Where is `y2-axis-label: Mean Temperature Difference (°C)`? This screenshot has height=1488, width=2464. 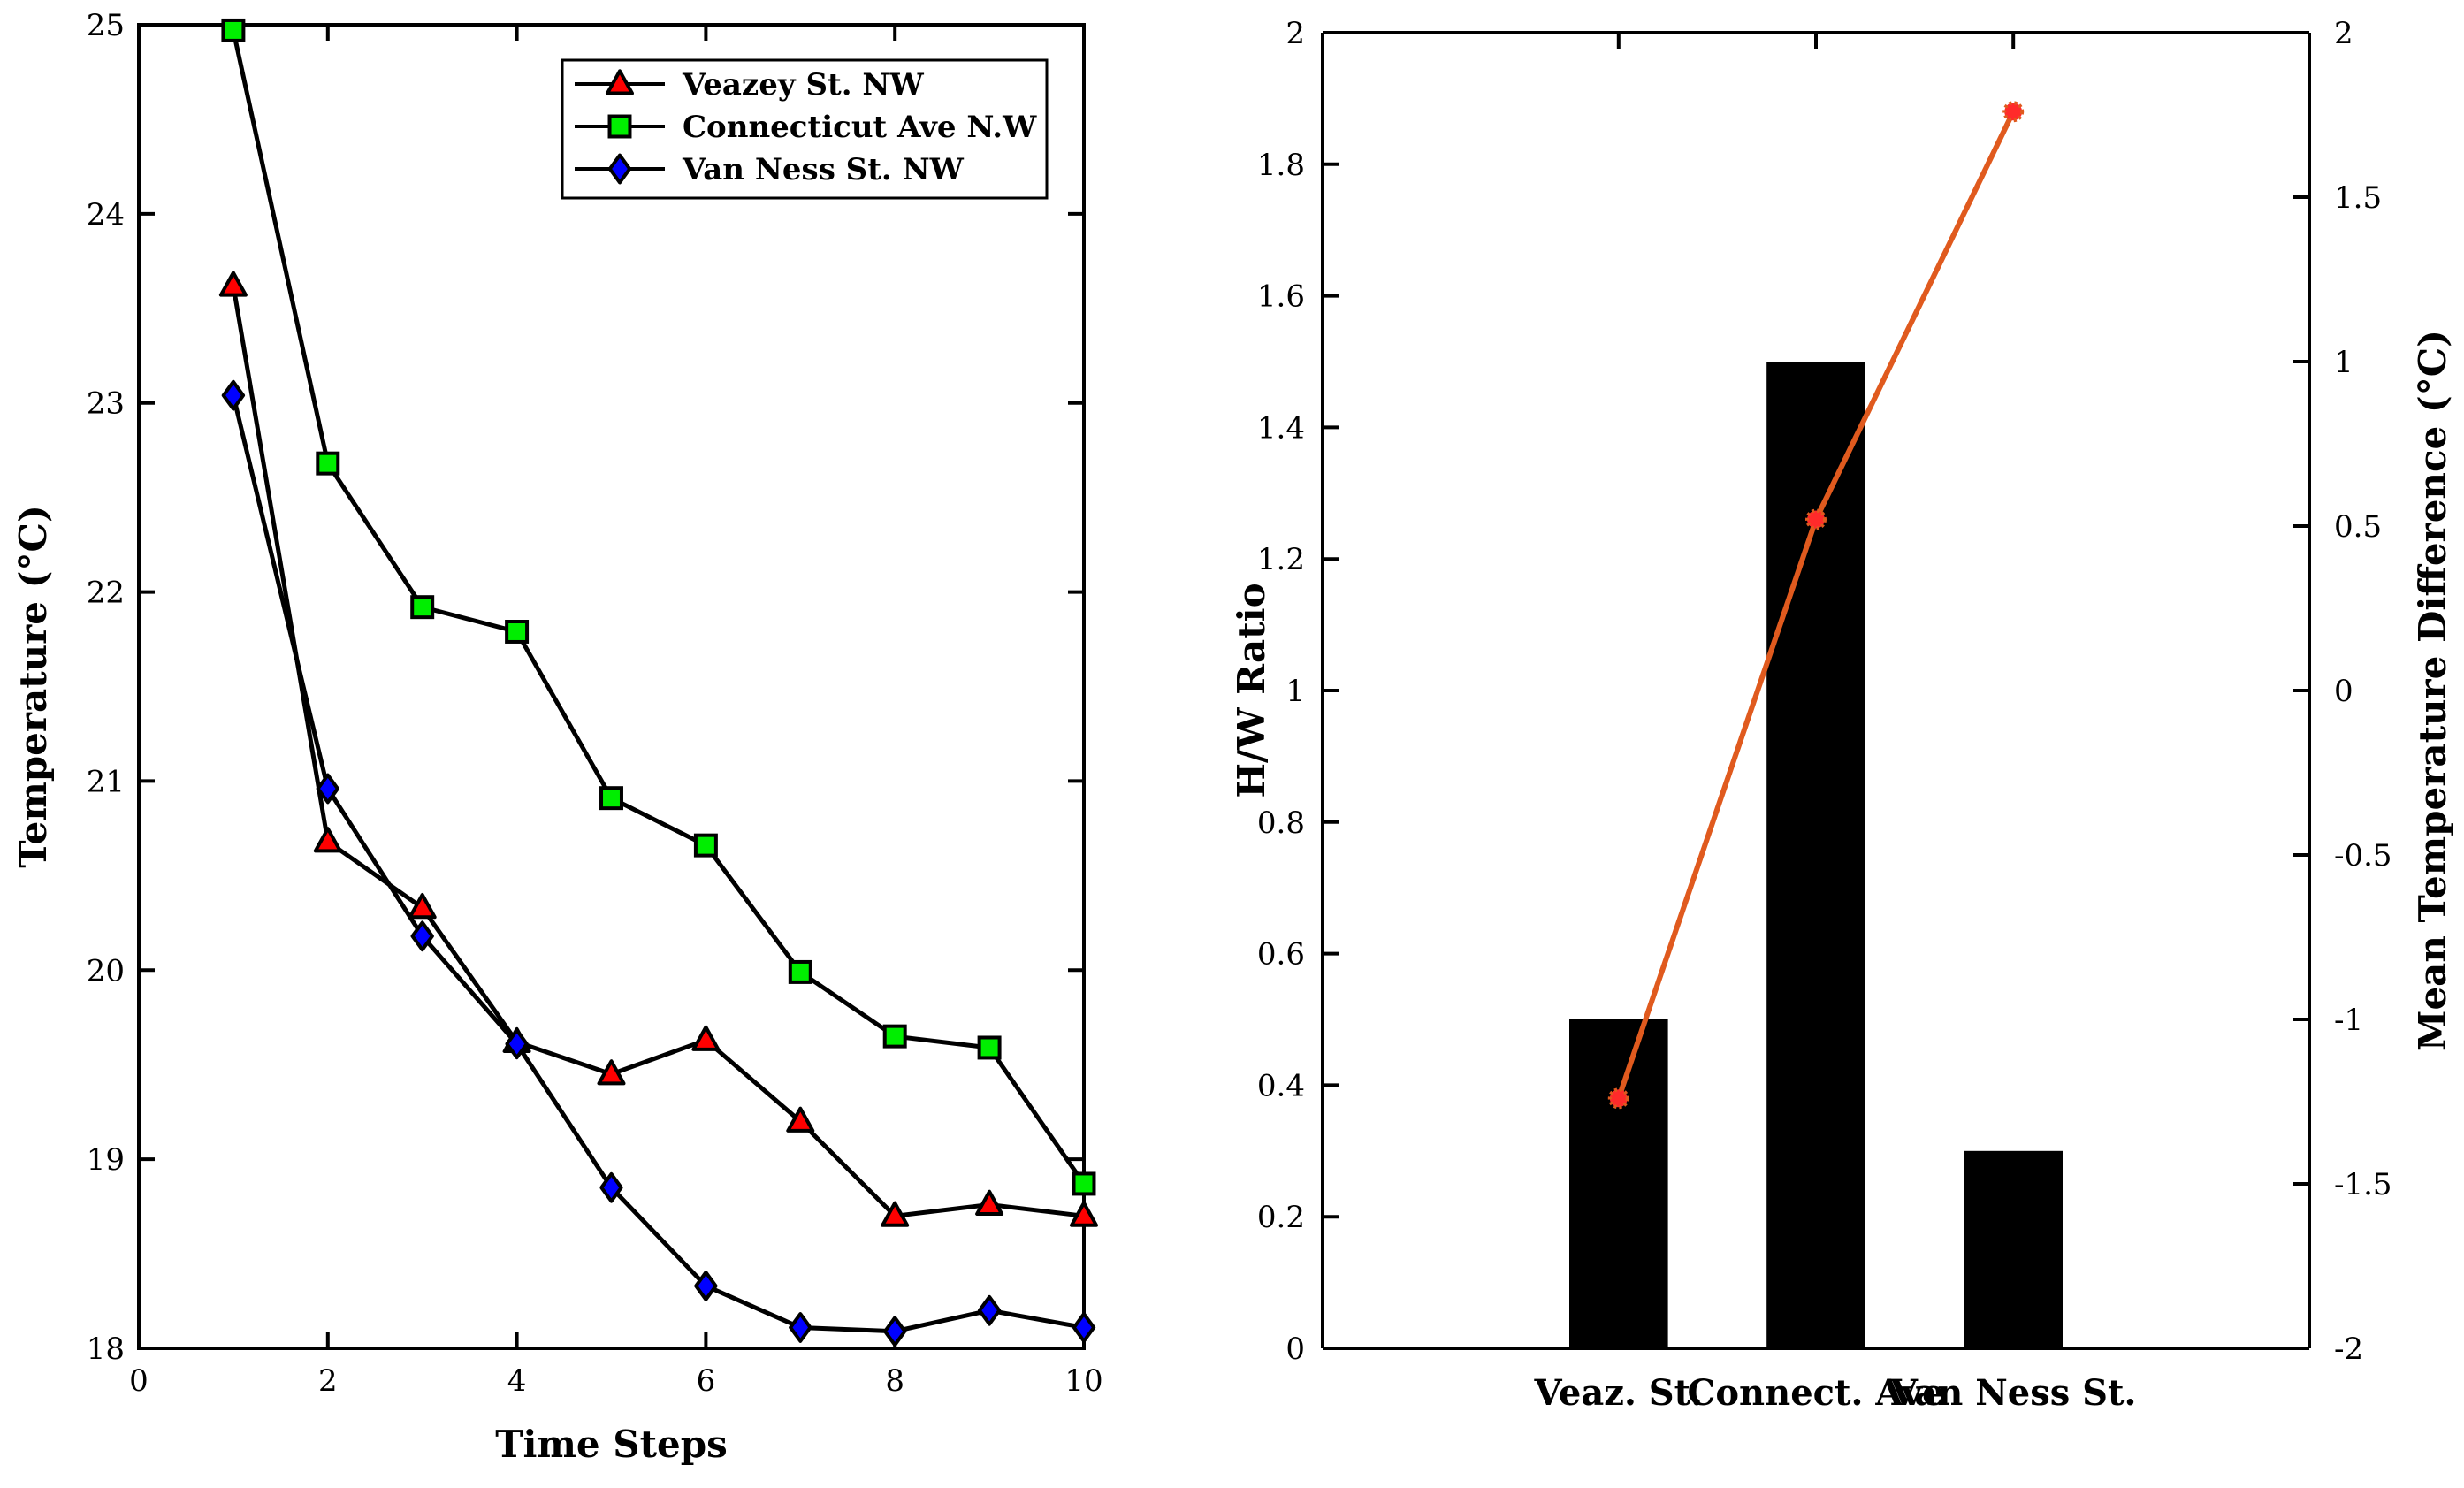
y2-axis-label: Mean Temperature Difference (°C) is located at coordinates (2432, 690).